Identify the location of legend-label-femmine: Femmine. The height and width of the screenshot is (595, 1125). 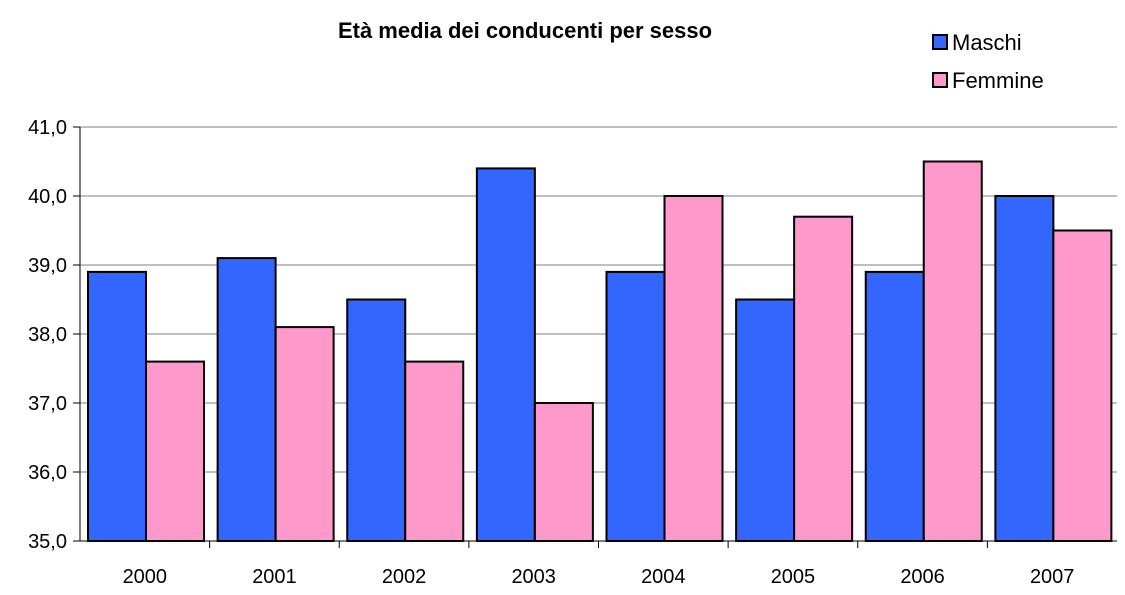
(998, 80).